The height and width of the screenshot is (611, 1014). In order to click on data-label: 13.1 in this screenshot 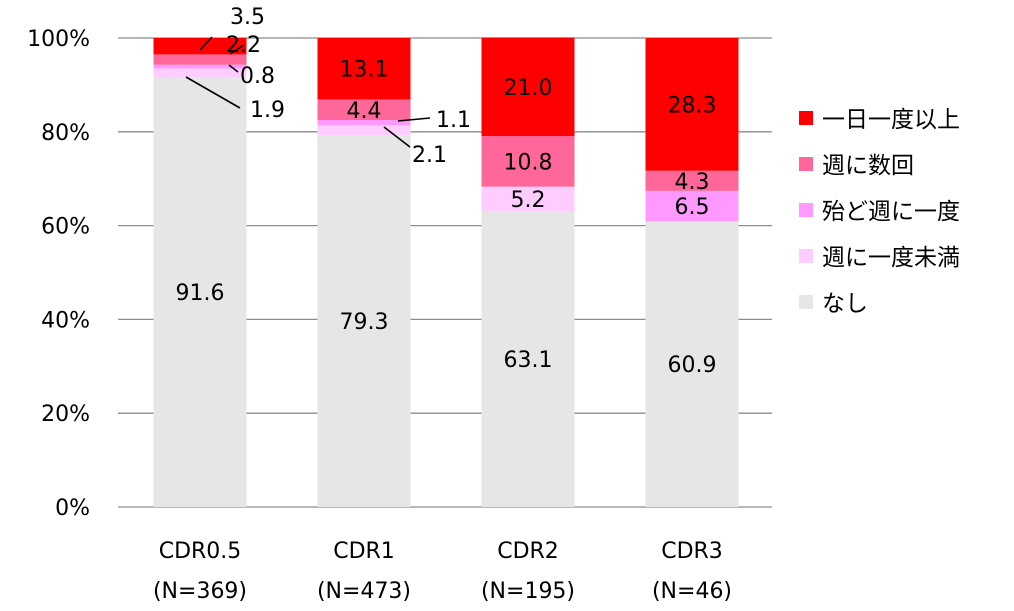, I will do `click(364, 70)`.